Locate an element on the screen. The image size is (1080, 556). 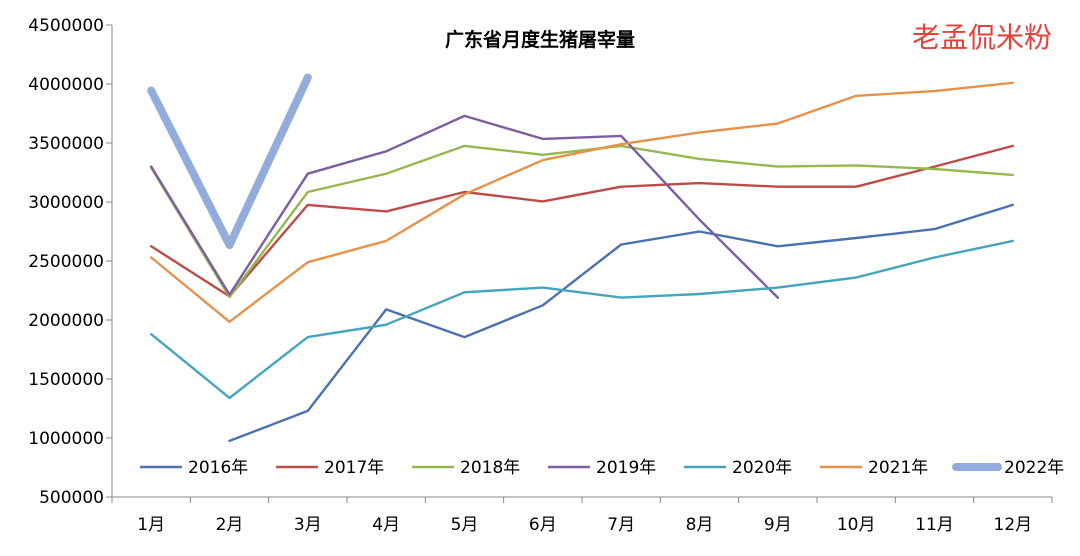
legend-label: 2017年 is located at coordinates (354, 468).